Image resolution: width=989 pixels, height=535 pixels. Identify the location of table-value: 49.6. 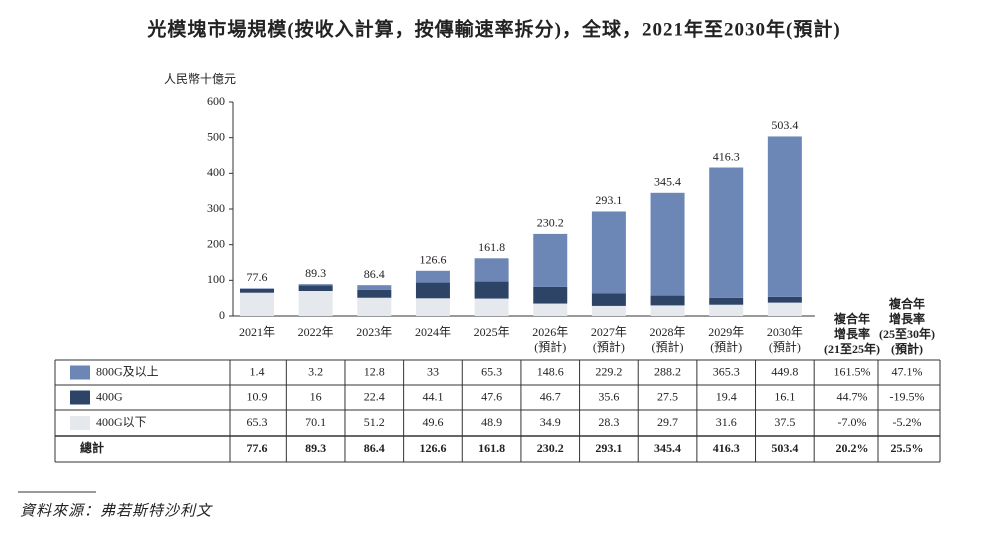
(432, 422).